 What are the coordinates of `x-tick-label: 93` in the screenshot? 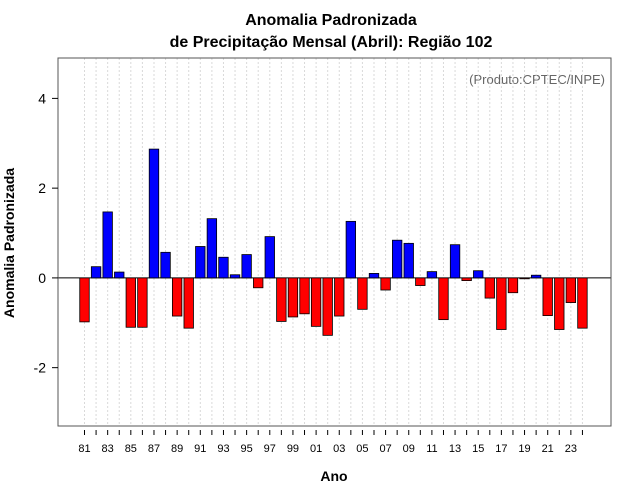 It's located at (223, 449).